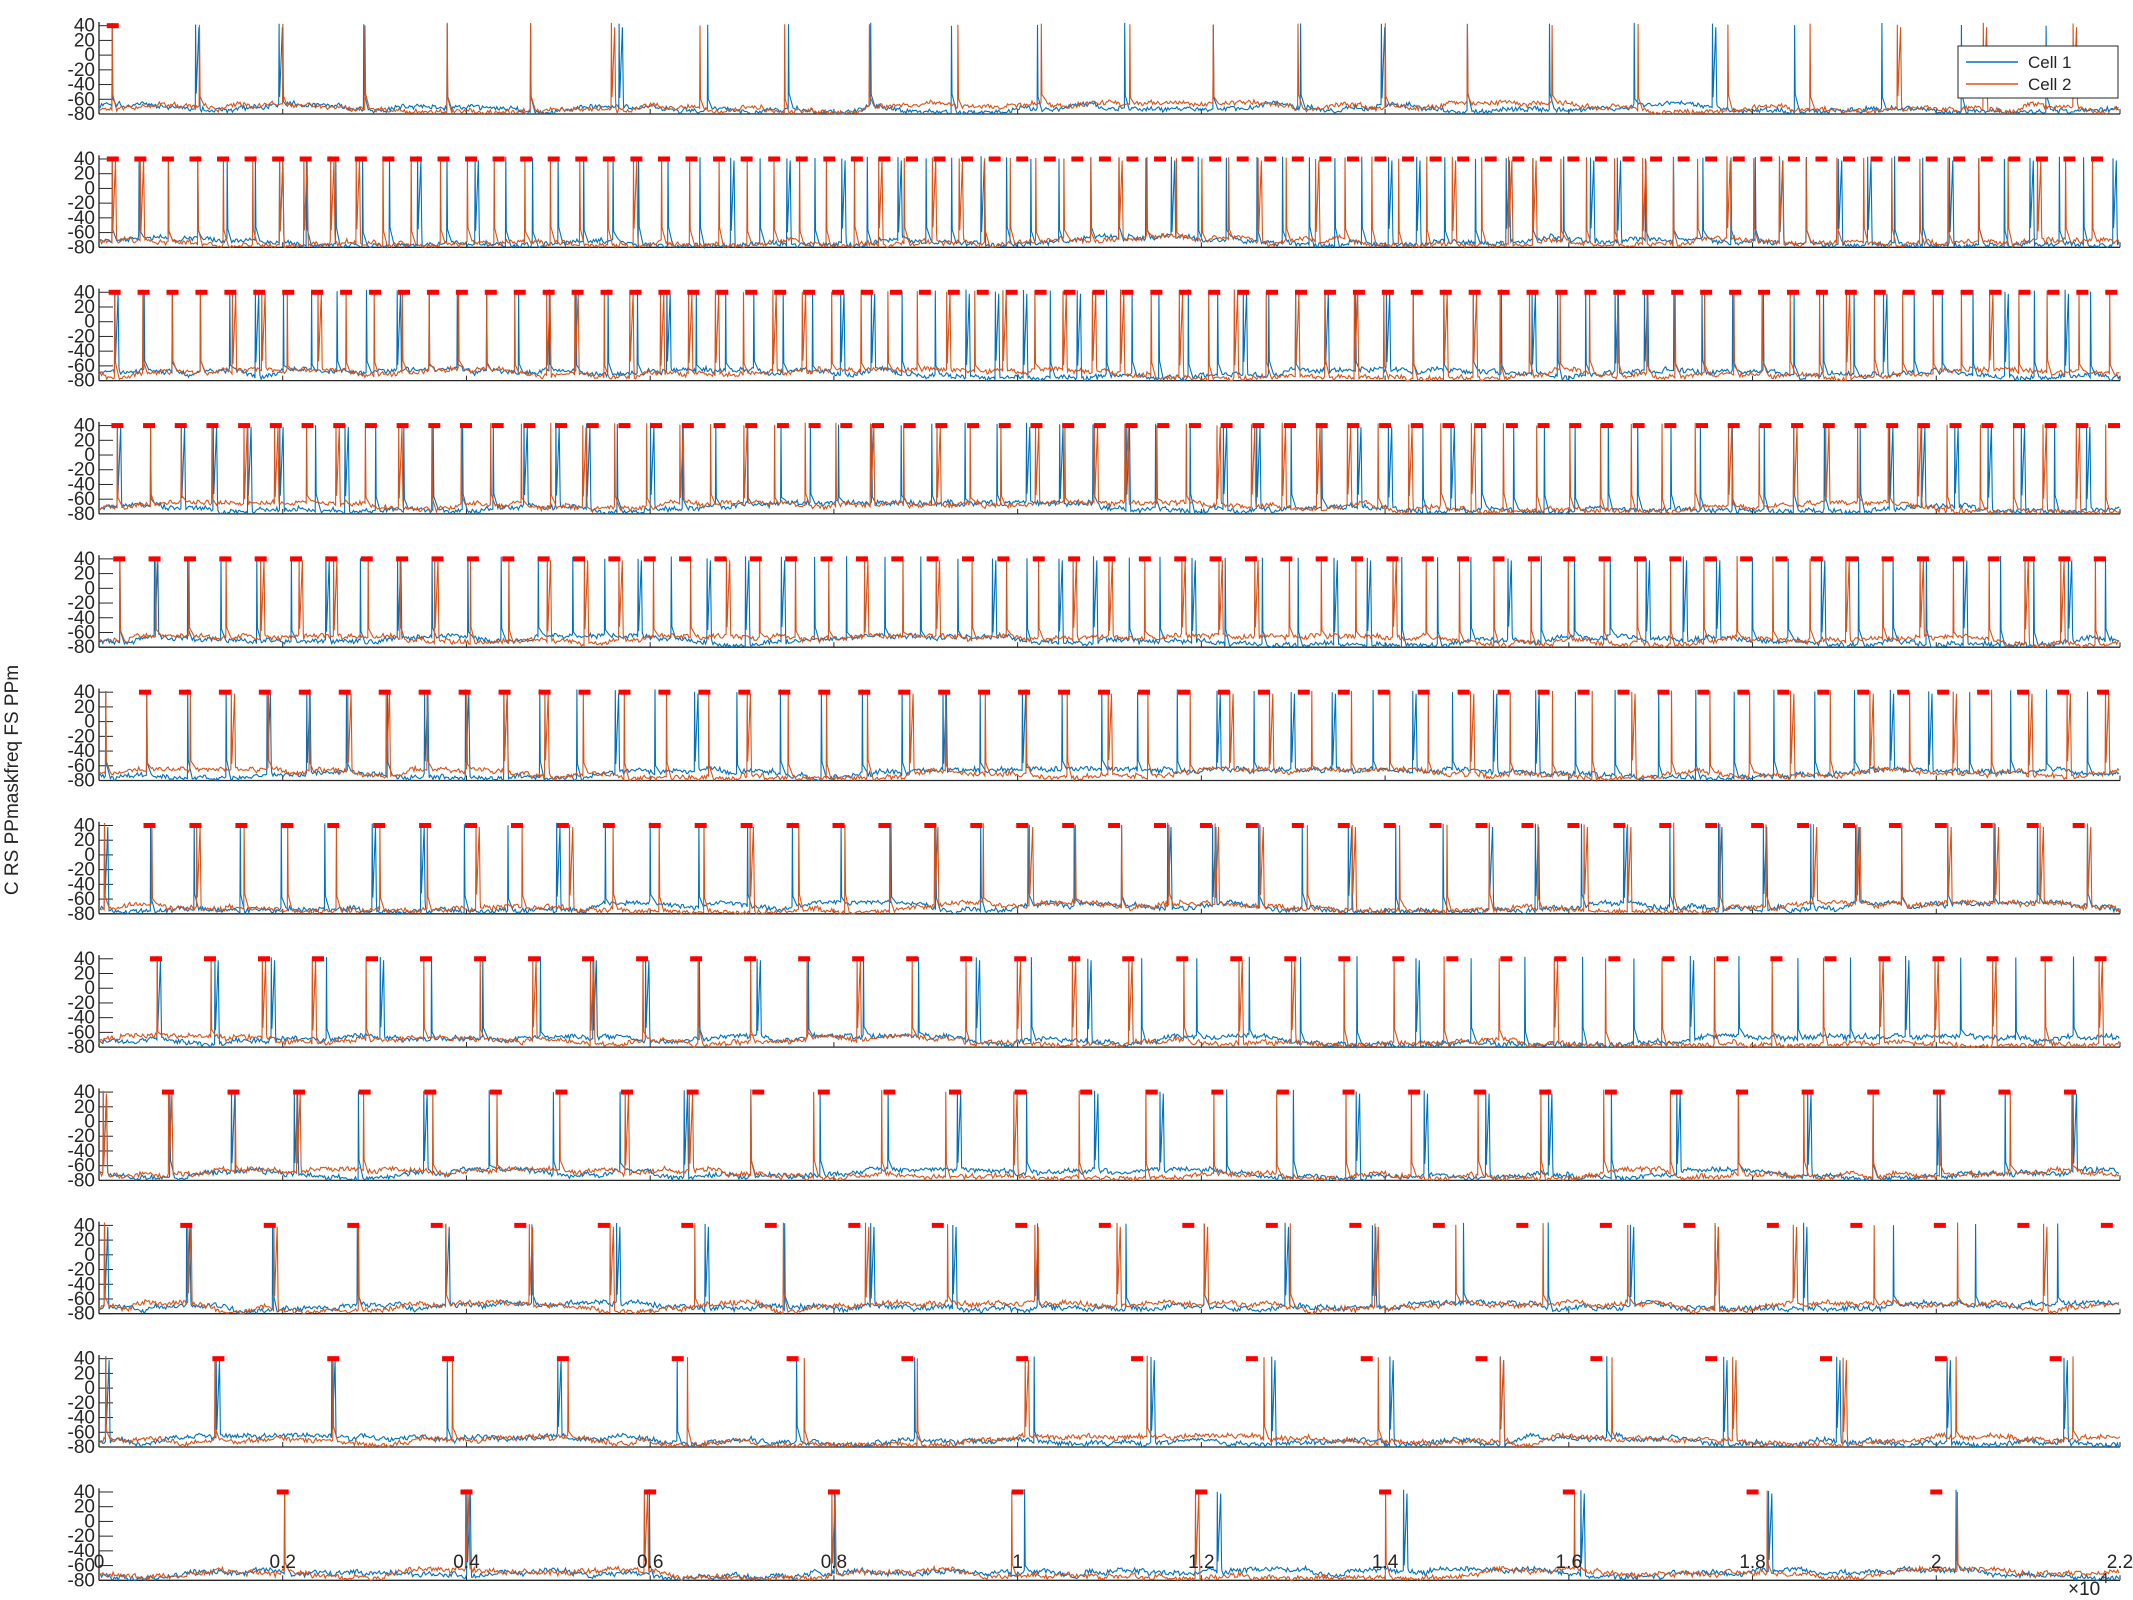 The image size is (2133, 1600). Describe the element at coordinates (834, 1562) in the screenshot. I see `x-tick-label: 0.8` at that location.